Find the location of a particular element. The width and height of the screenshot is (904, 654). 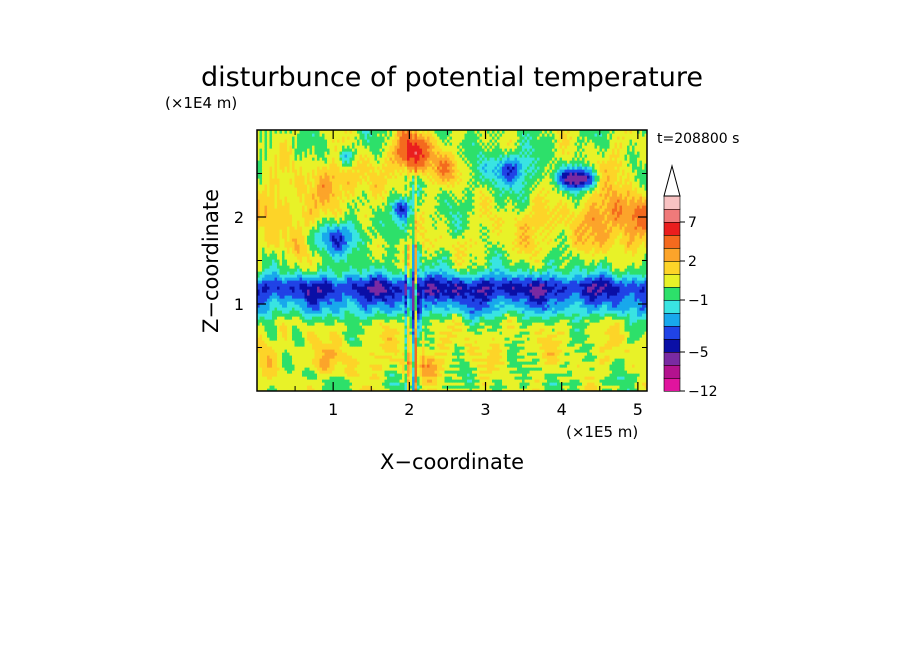

chart-title: disturbunce of potential temperature is located at coordinates (452, 77).